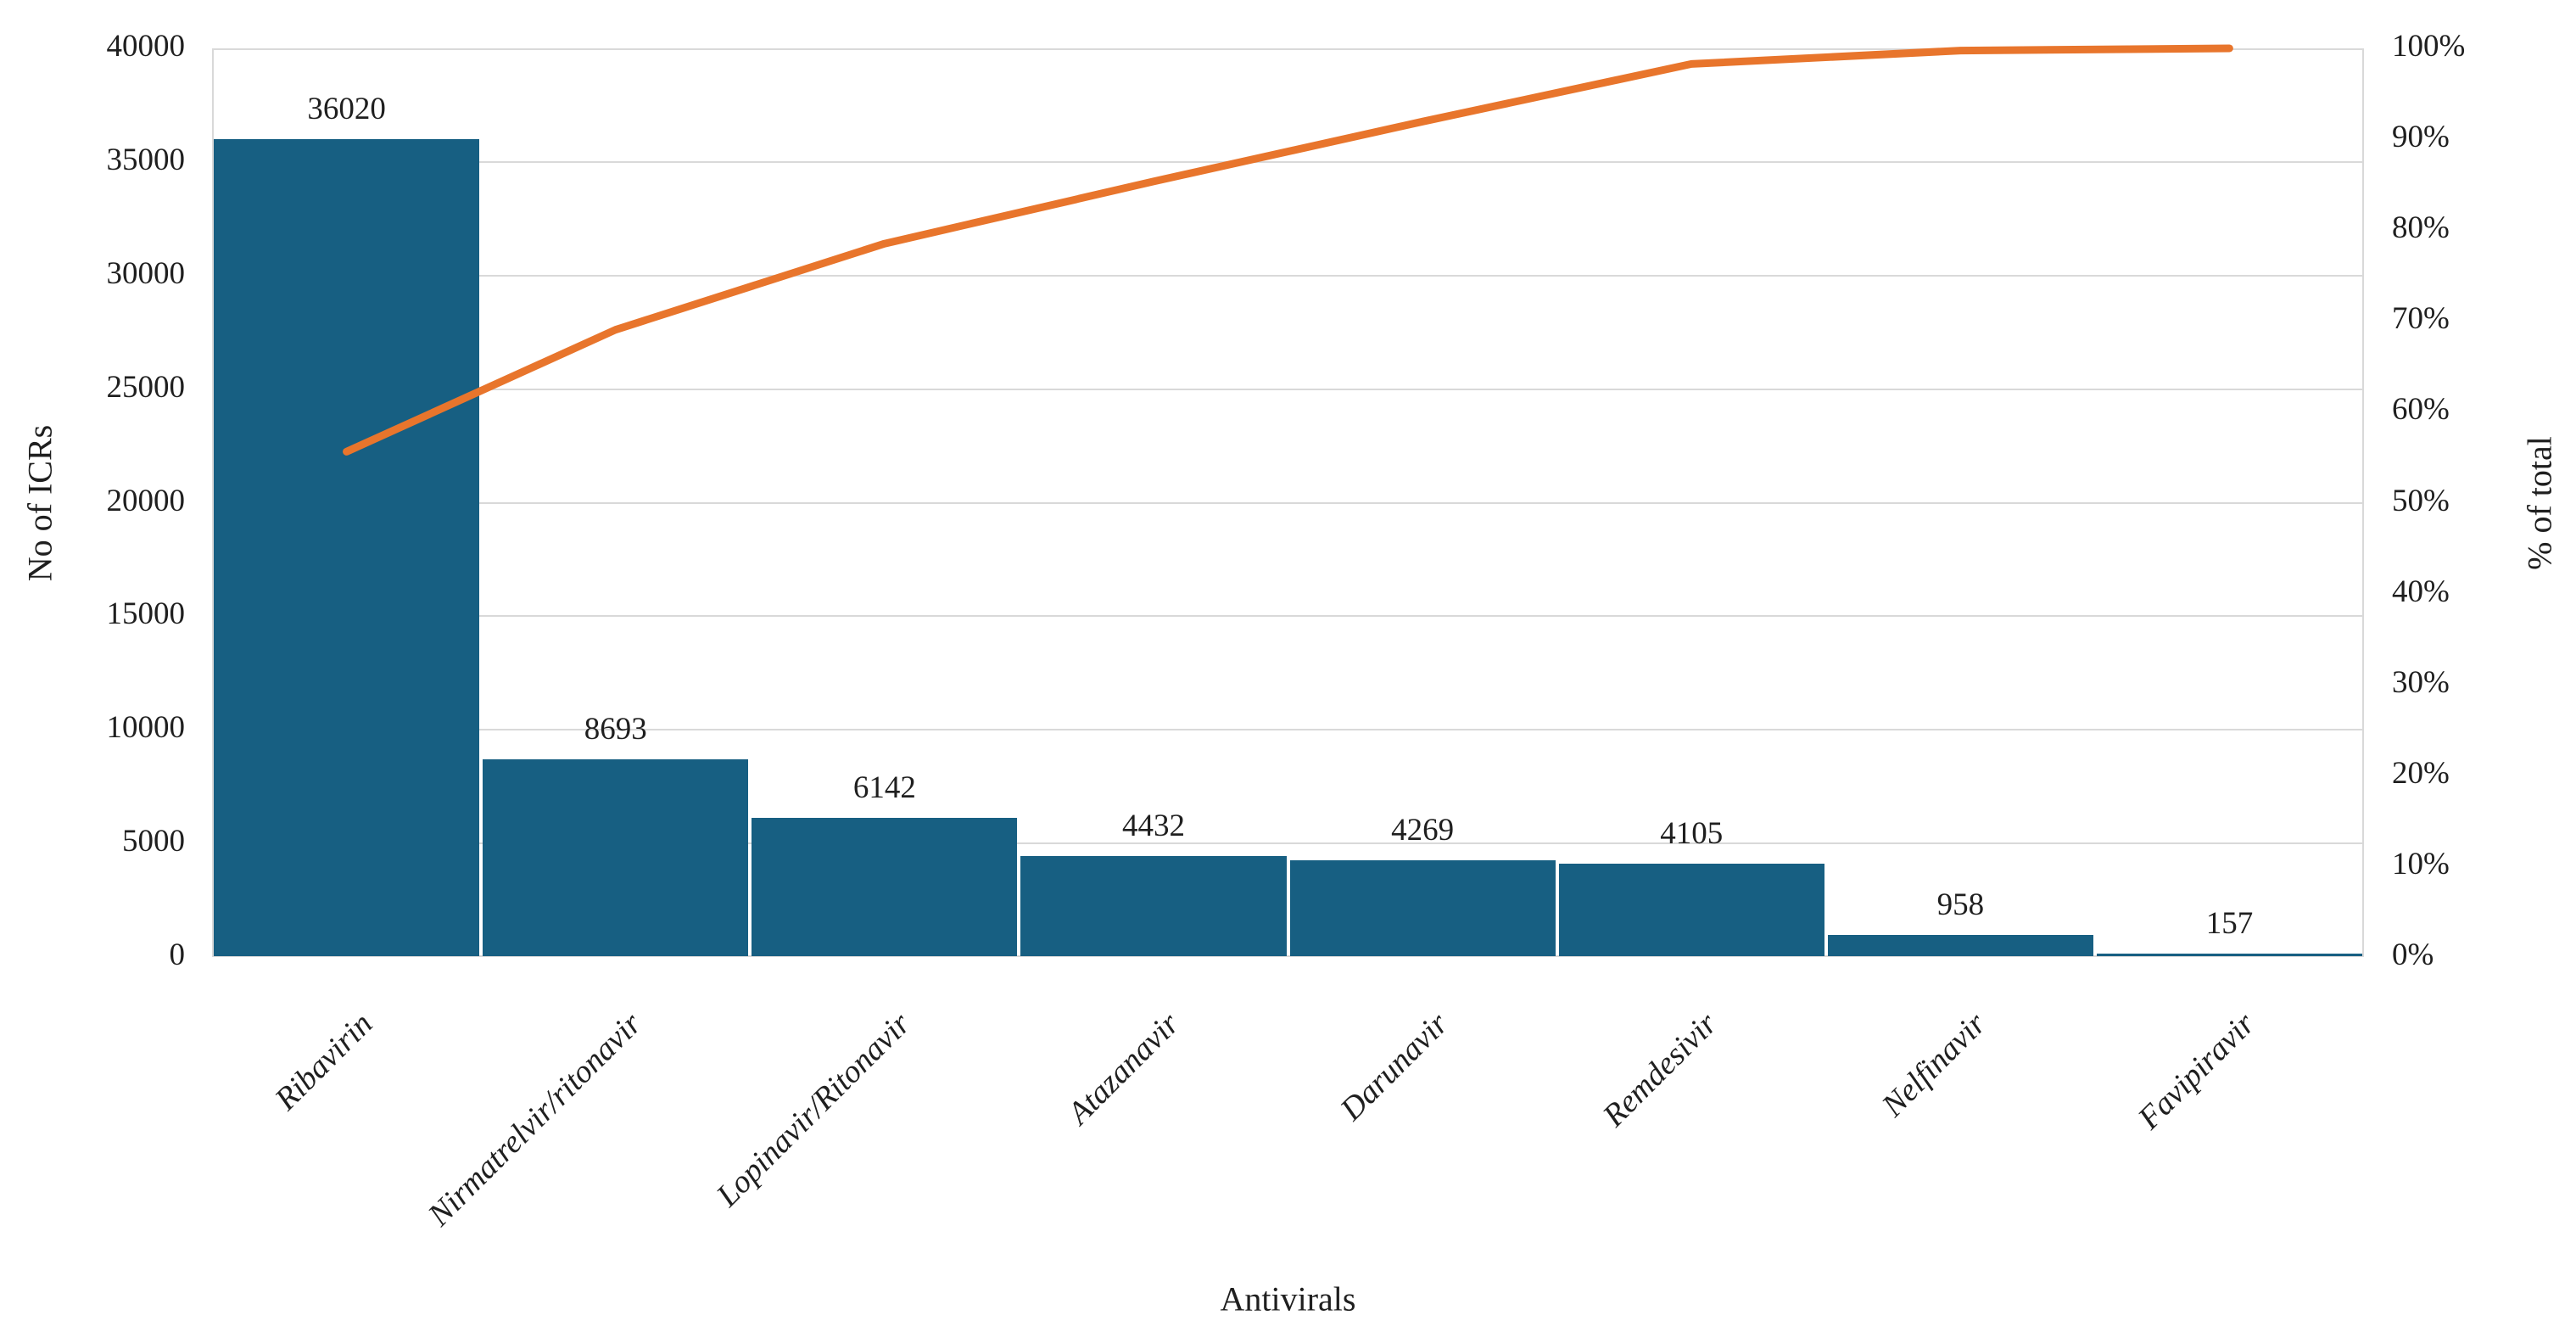  What do you see at coordinates (616, 857) in the screenshot?
I see `bar-nirmatrelvir-ritonavir` at bounding box center [616, 857].